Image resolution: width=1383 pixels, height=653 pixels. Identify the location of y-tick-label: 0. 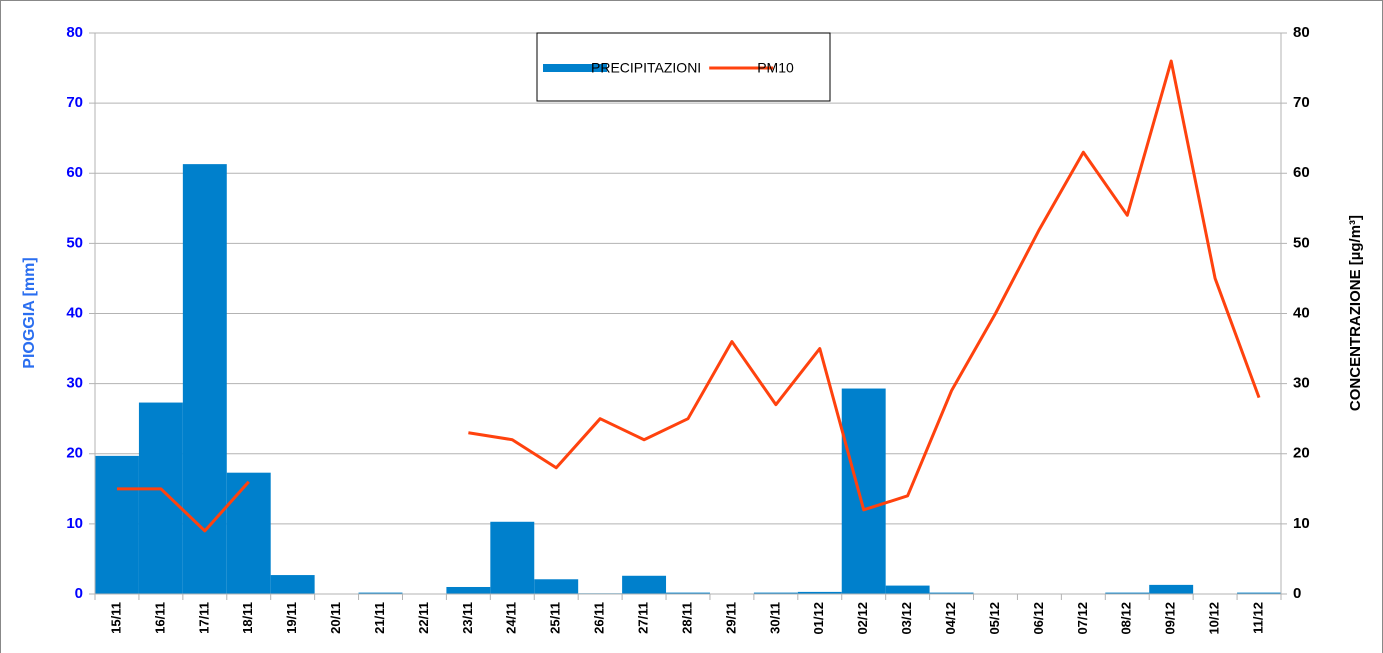
(79, 593).